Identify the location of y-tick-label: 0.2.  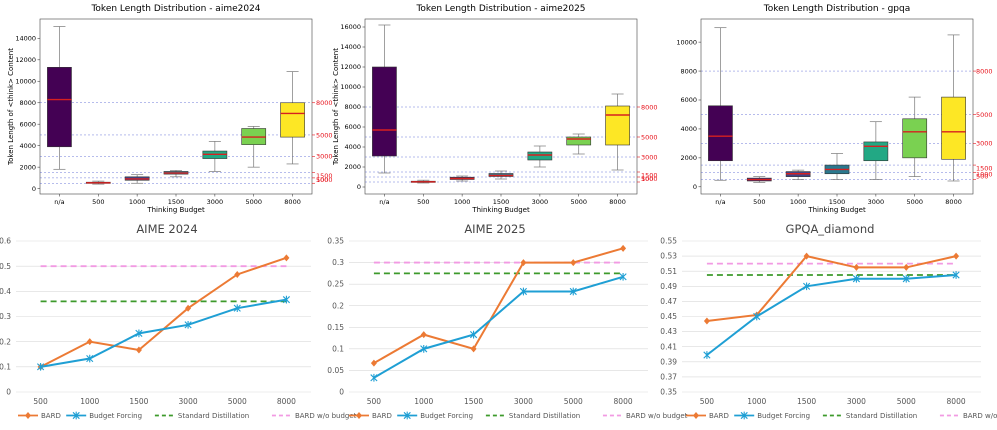
(338, 305).